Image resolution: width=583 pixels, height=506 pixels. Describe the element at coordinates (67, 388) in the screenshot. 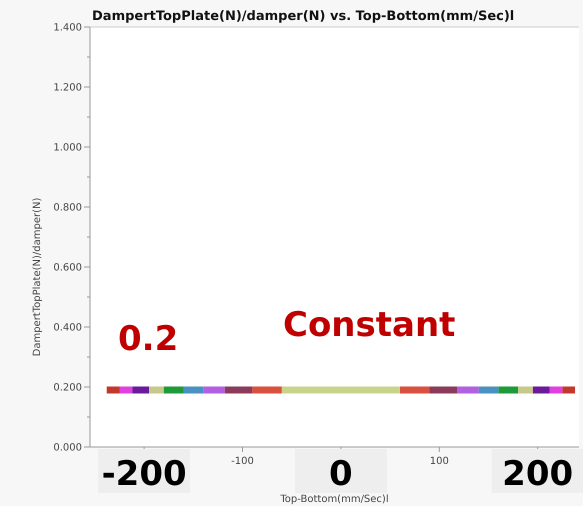

I see `y-tick-label: 0.200` at that location.